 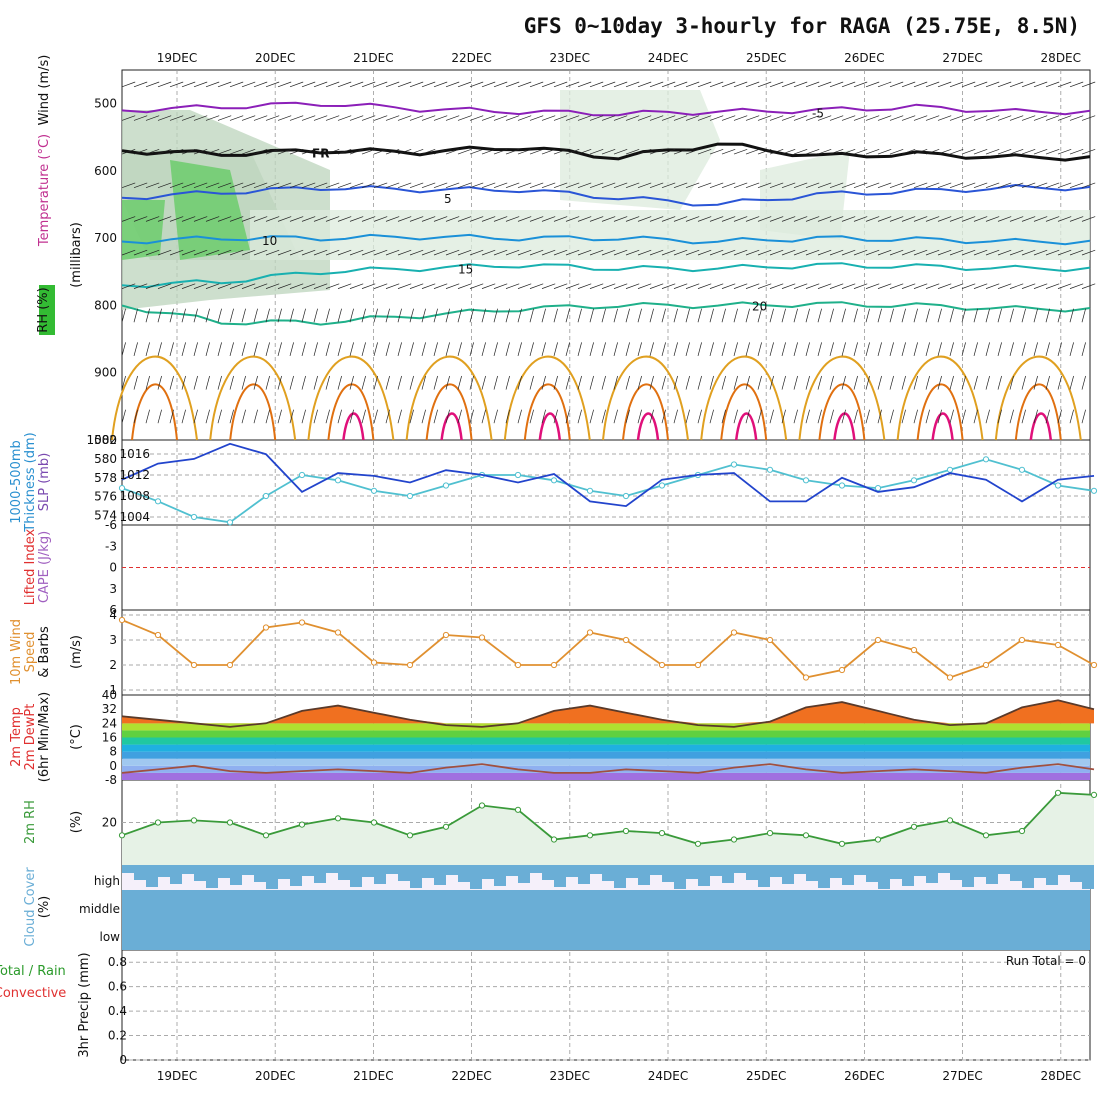 What do you see at coordinates (84, 1004) in the screenshot?
I see `y-axis-title: 3hr Precip (mm)` at bounding box center [84, 1004].